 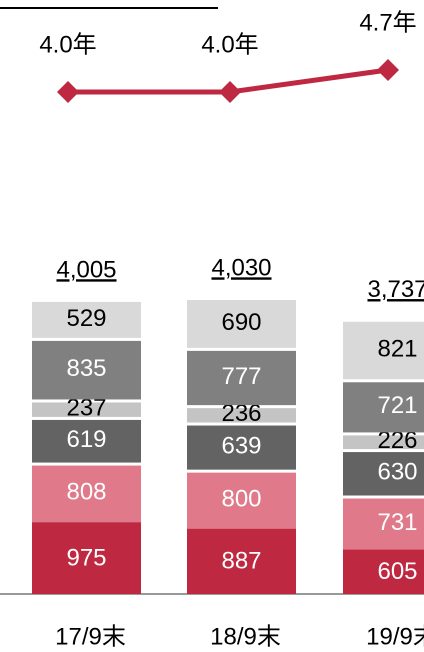 I want to click on segment-label: 605, so click(x=397, y=571).